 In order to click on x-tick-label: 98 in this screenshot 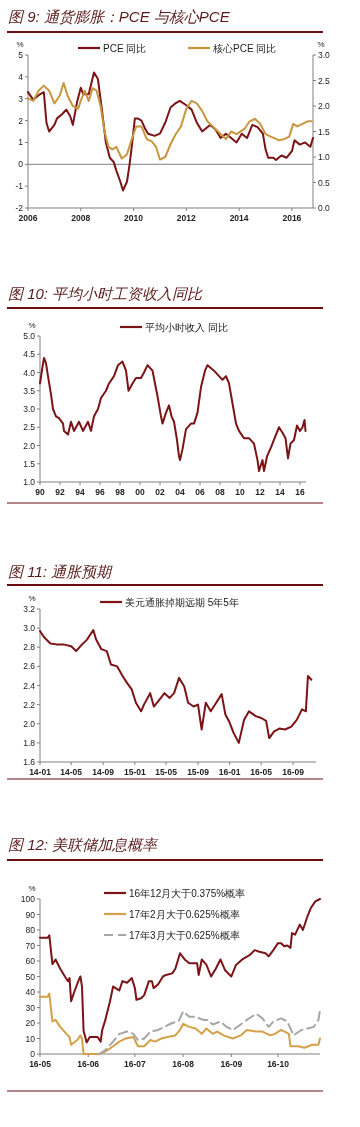, I will do `click(120, 492)`.